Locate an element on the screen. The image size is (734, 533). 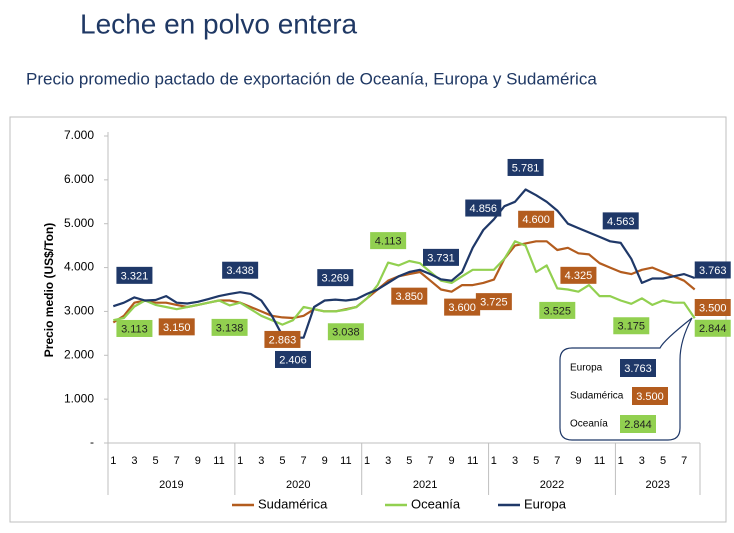
value-label: 3.725 is located at coordinates (493, 302).